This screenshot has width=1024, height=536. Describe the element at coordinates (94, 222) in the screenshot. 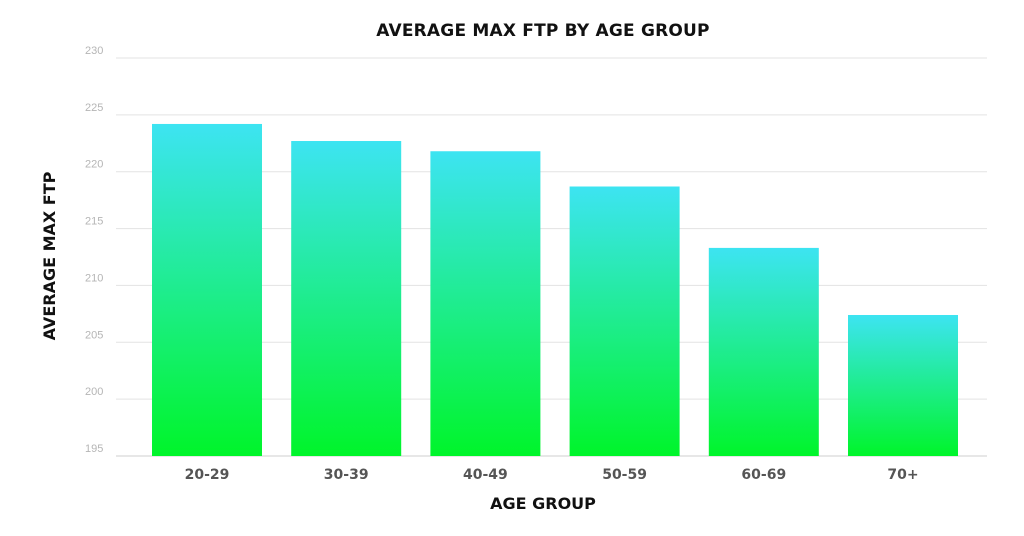

I see `y-tick-label: 215` at that location.